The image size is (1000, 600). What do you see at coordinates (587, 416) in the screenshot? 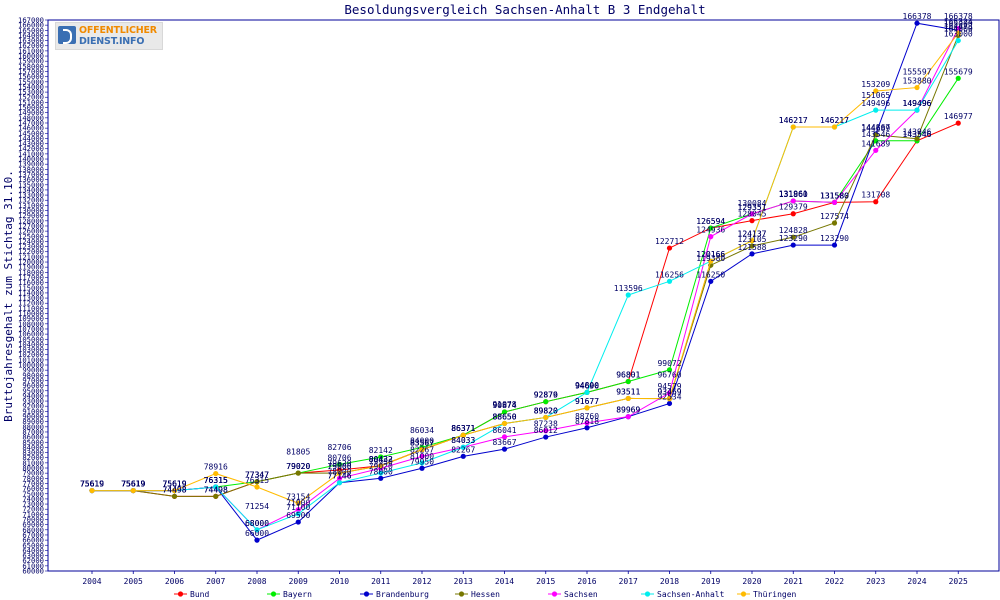
I see `data-label: 88760` at bounding box center [587, 416].